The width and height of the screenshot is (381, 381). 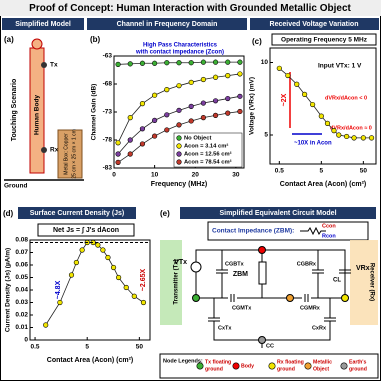 I want to click on x-tick-label: 30, so click(x=236, y=175).